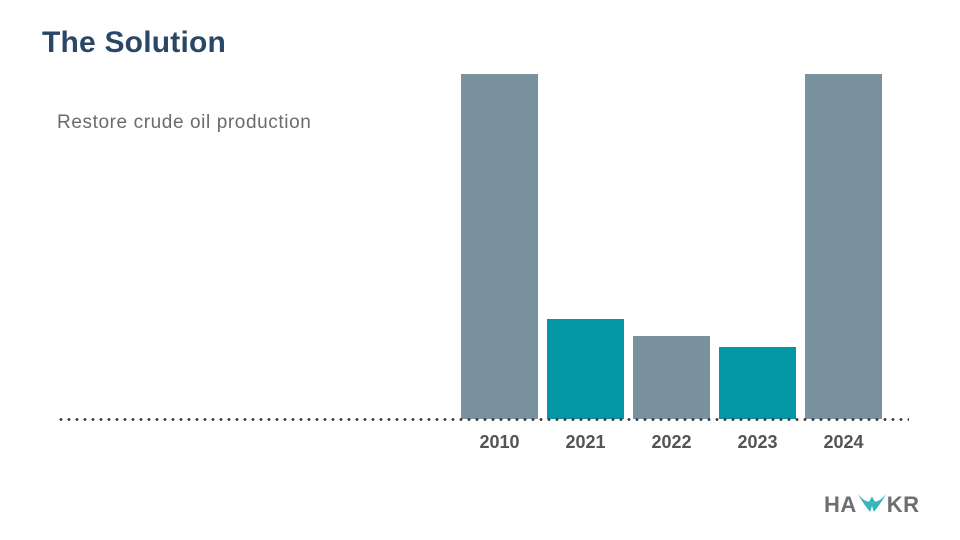  I want to click on hawkr-bird-icon, so click(871, 503).